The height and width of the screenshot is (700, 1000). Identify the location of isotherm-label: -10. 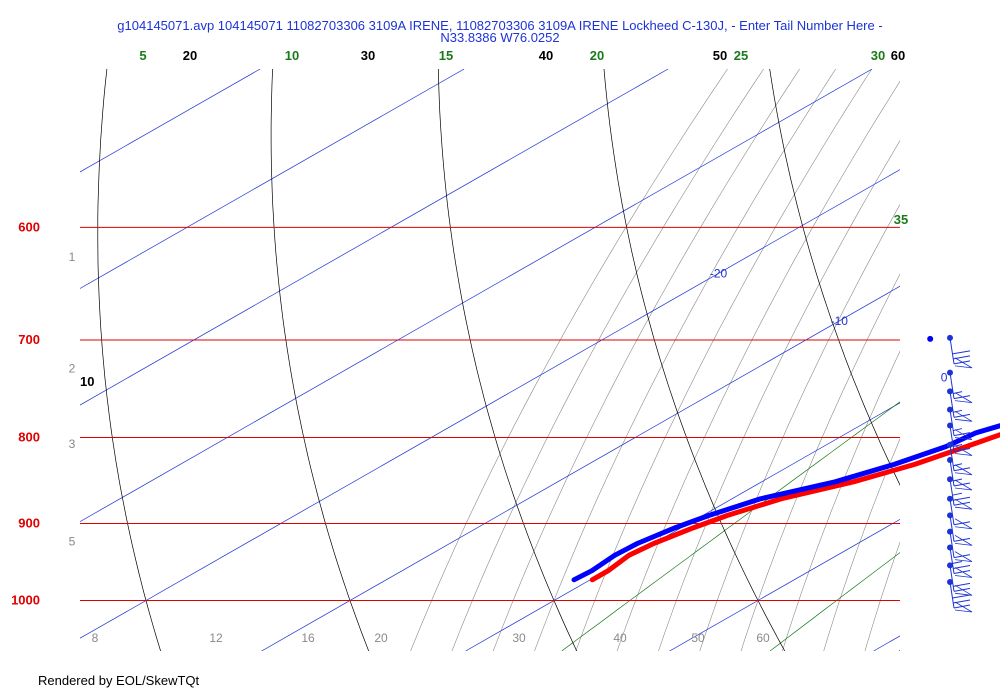
(840, 321).